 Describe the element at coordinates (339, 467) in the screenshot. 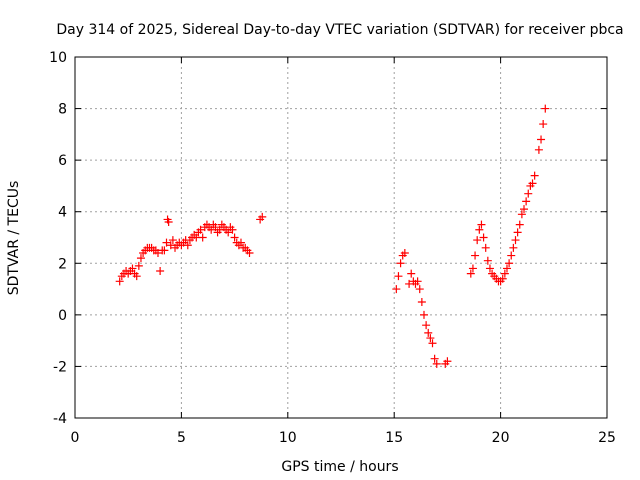

I see `x-axis-label: GPS time / hours` at that location.